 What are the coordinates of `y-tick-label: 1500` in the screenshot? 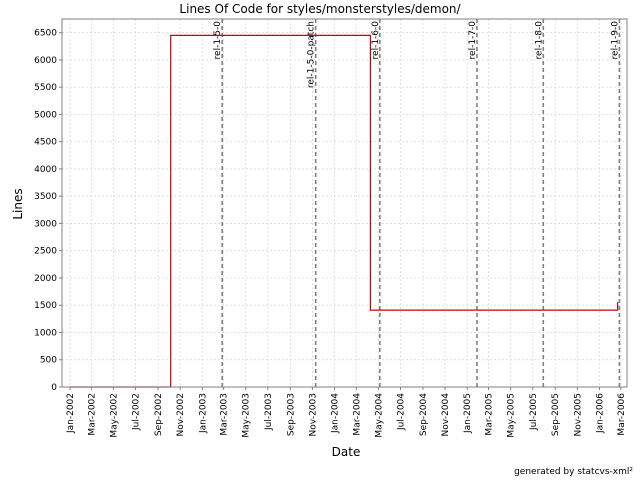 It's located at (45, 306).